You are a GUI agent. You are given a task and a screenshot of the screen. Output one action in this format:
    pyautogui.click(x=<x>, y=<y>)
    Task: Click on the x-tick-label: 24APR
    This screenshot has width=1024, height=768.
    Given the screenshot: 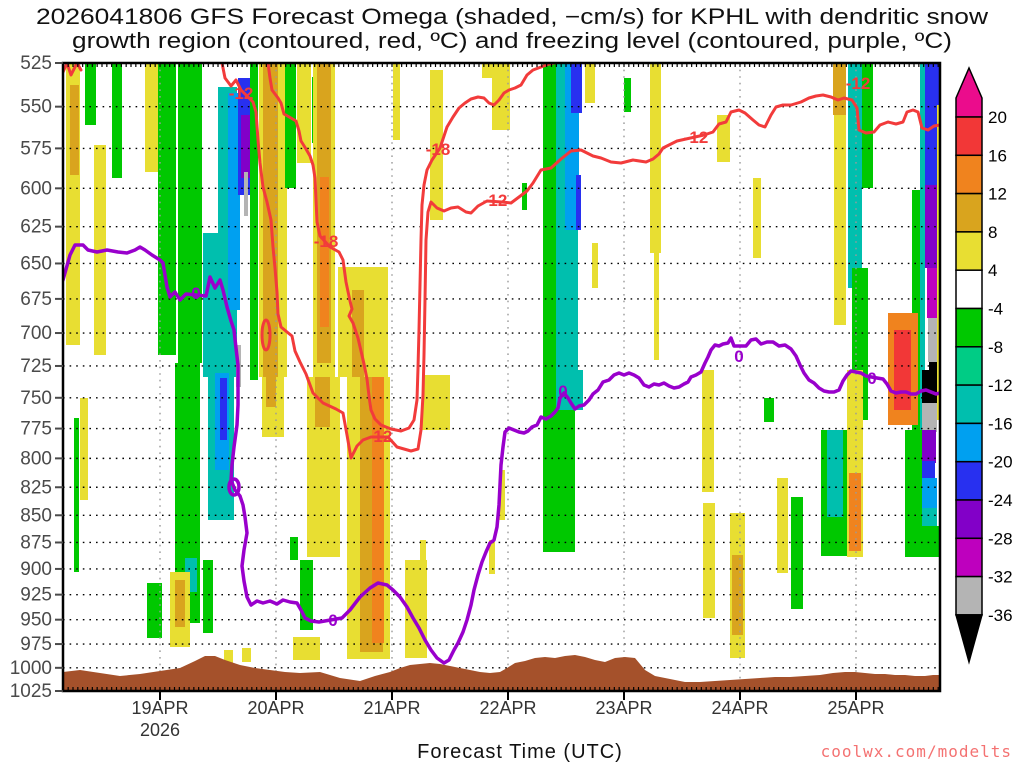 What is the action you would take?
    pyautogui.click(x=739, y=708)
    